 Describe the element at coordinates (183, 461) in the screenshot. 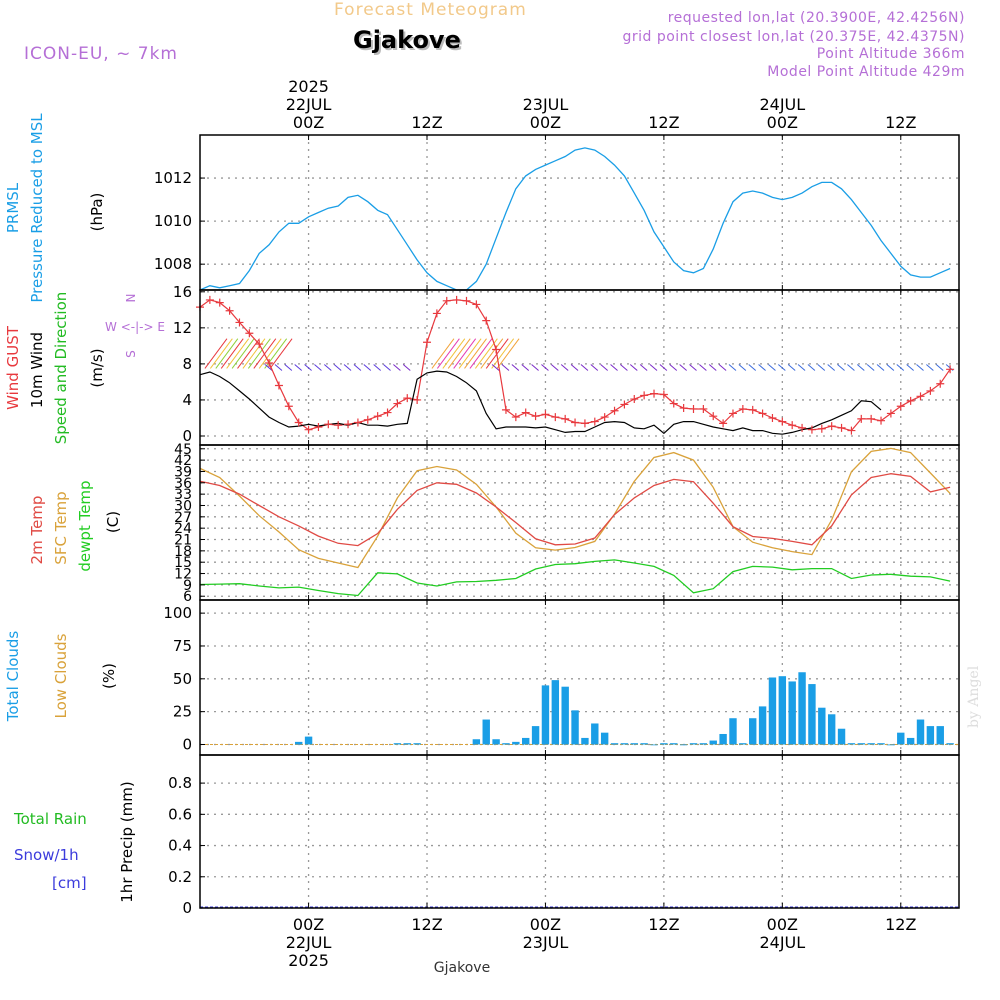

I see `ytick-label: 42` at that location.